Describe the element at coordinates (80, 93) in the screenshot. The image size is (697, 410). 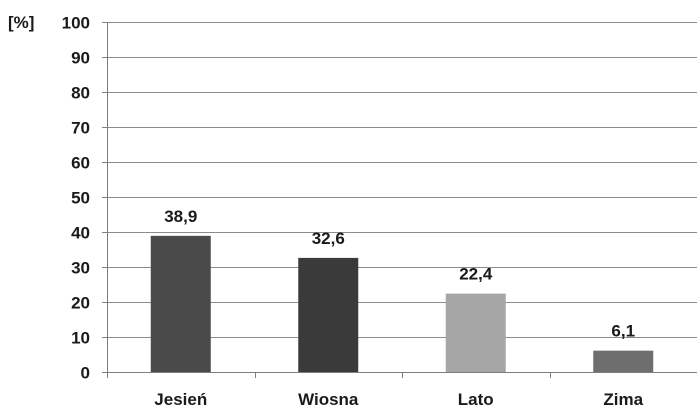
I see `y-tick-label: 80` at that location.